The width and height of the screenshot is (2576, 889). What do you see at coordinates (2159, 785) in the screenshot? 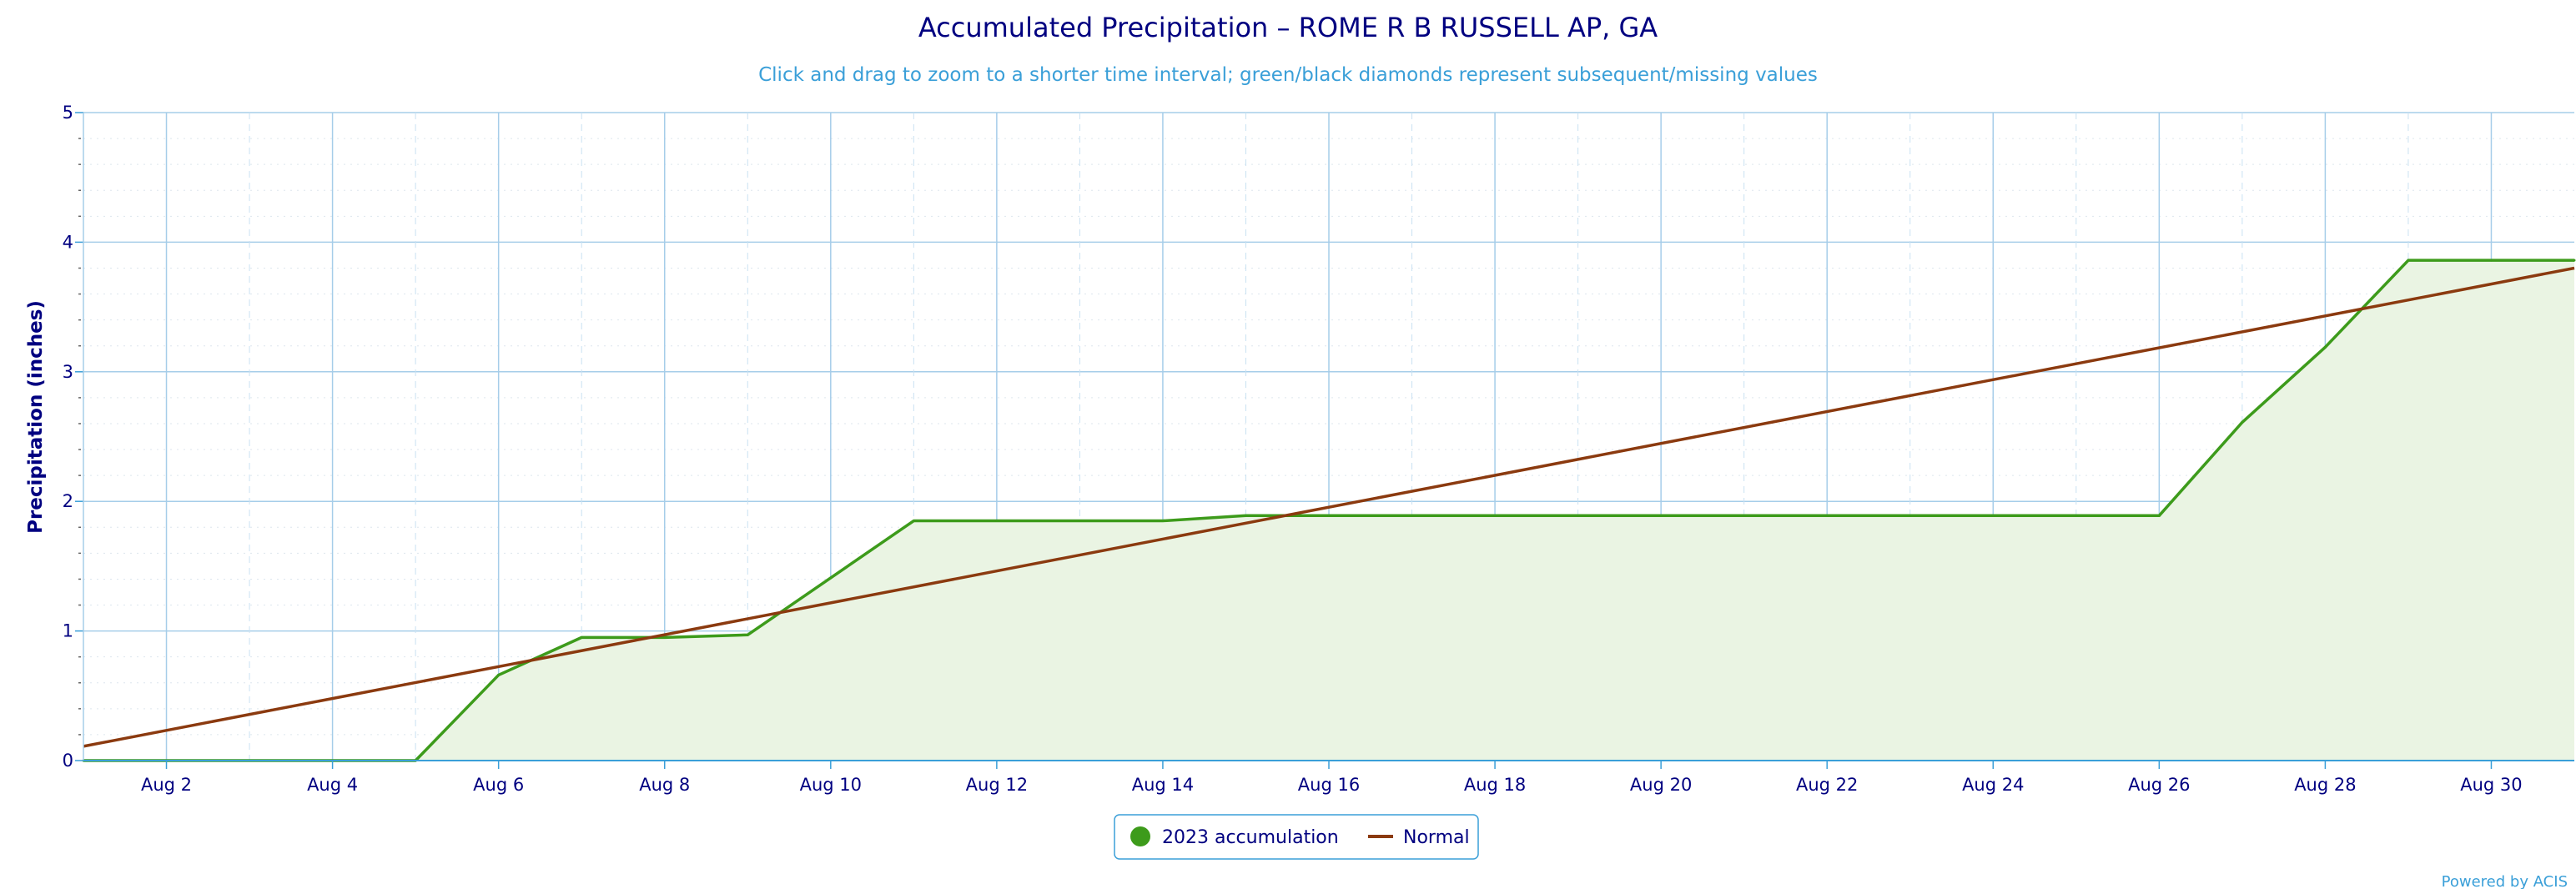
I see `x-tick-label: Aug 26` at bounding box center [2159, 785].